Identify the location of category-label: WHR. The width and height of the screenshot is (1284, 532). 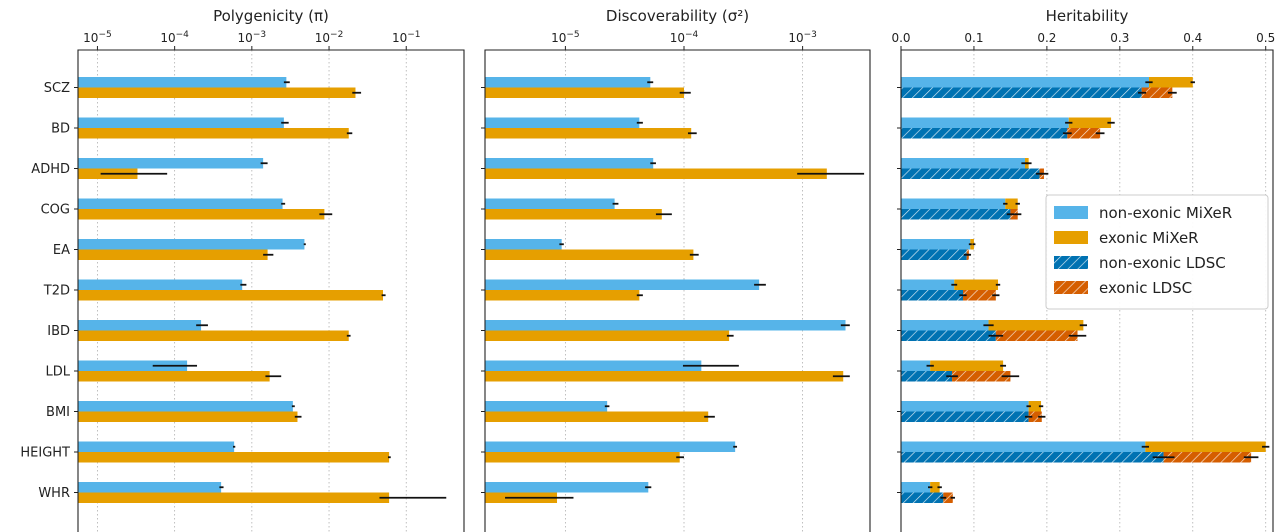
(54, 493).